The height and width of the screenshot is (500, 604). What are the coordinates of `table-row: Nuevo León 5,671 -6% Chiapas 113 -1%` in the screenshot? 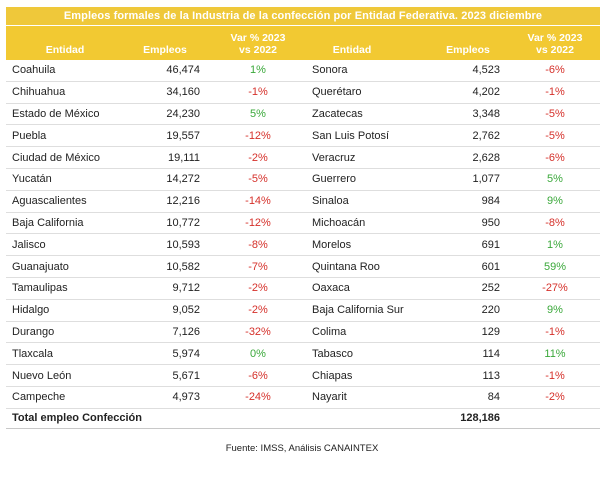 It's located at (303, 375).